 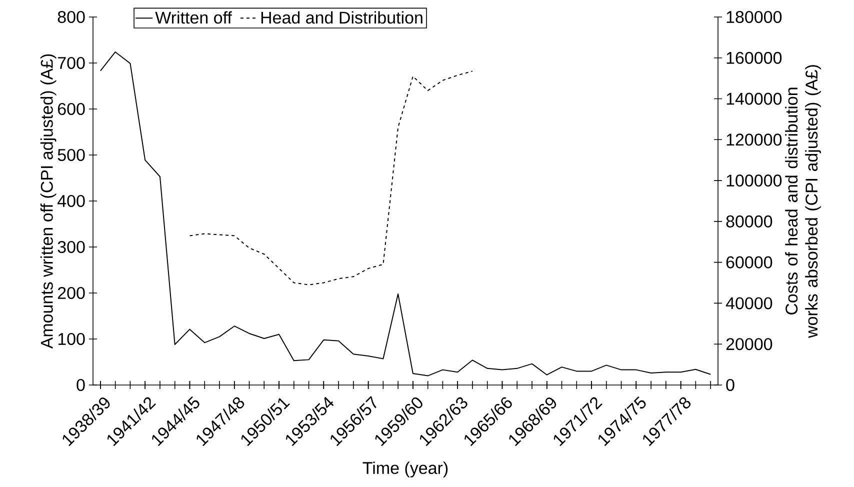 What do you see at coordinates (193, 17) in the screenshot?
I see `legend-label: Written off` at bounding box center [193, 17].